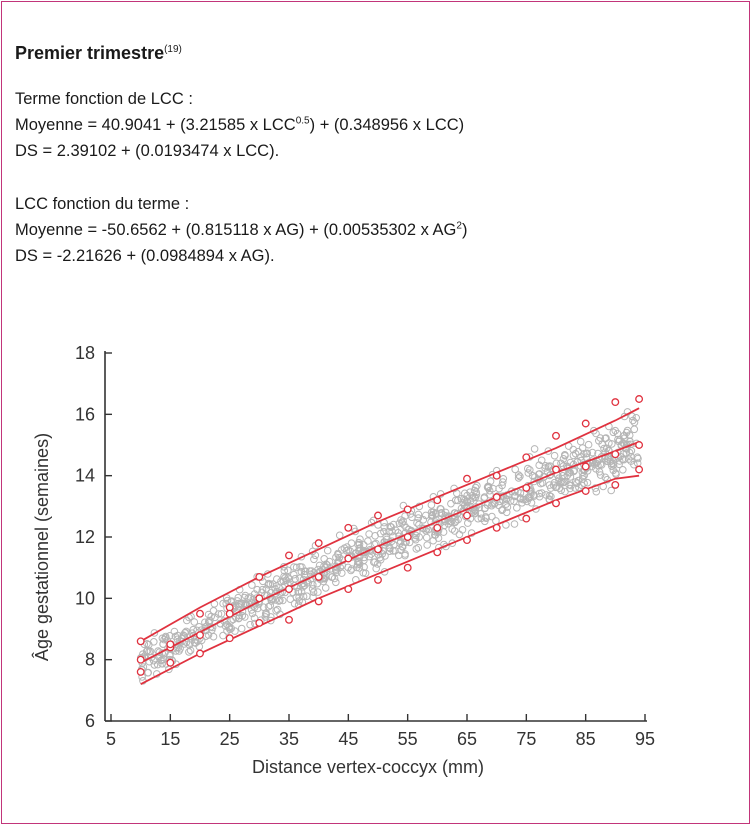  I want to click on x-tick-label: 75, so click(526, 739).